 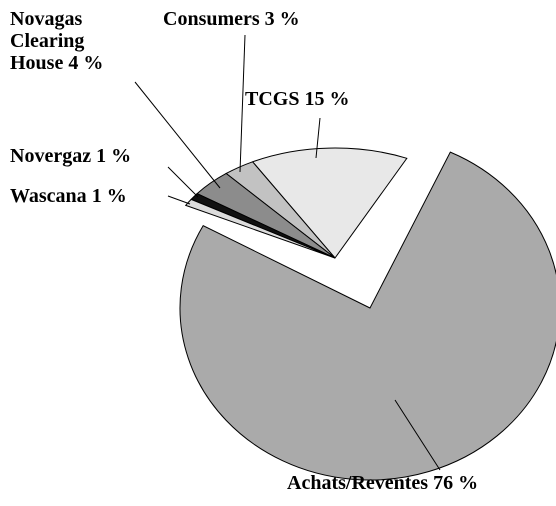 I want to click on slice-name: Novagas Clearing House, so click(x=47, y=41).